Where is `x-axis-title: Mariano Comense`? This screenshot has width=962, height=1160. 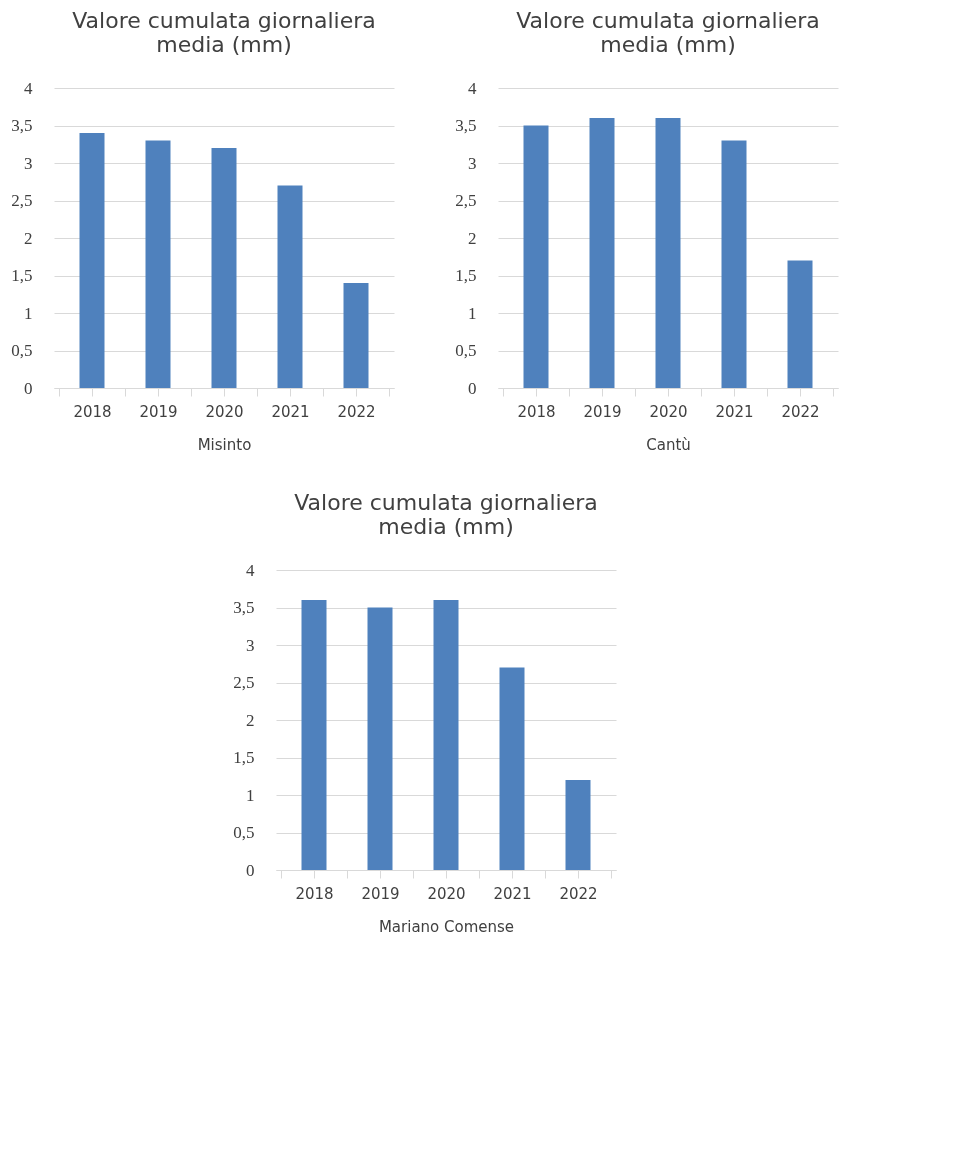 x-axis-title: Mariano Comense is located at coordinates (446, 926).